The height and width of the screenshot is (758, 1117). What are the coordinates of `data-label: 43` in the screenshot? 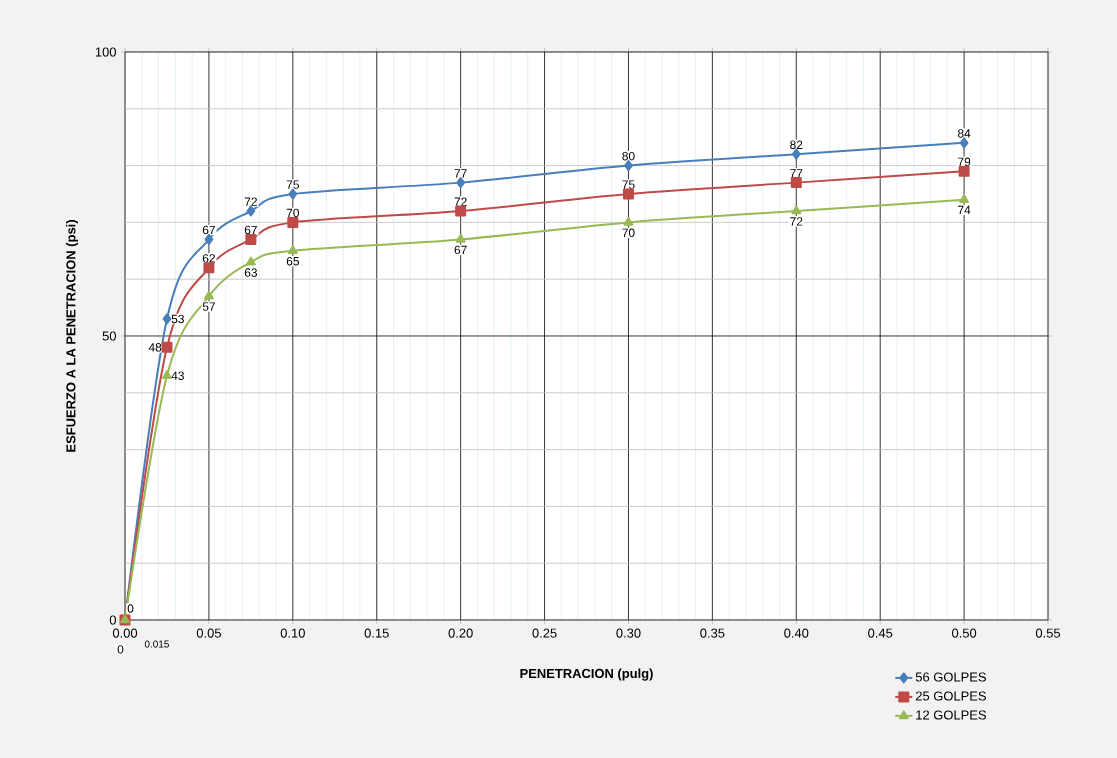 It's located at (177, 375).